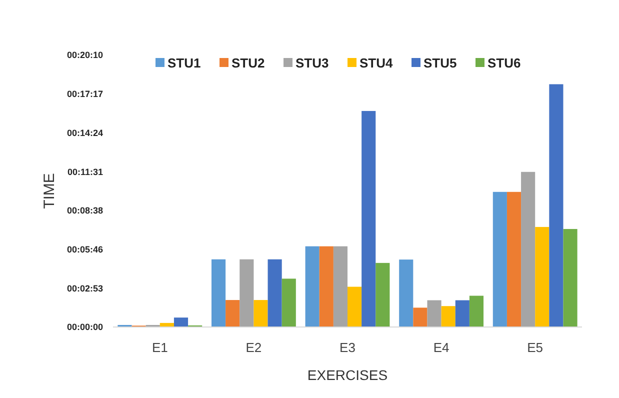 The width and height of the screenshot is (619, 398). I want to click on x-tick-label: E2, so click(254, 347).